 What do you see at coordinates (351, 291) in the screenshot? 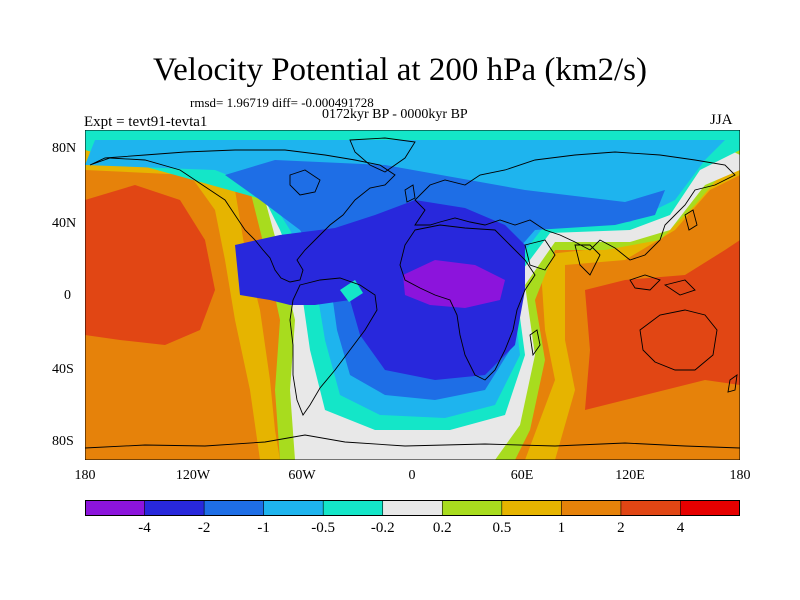
I see `contour-cyan-pocket` at bounding box center [351, 291].